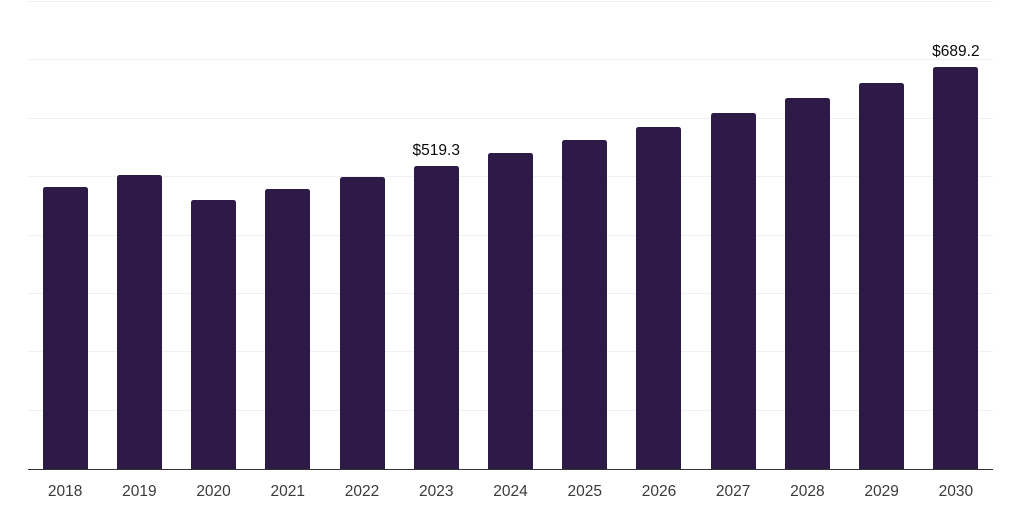  I want to click on x-tick-label-2026: 2026, so click(659, 491).